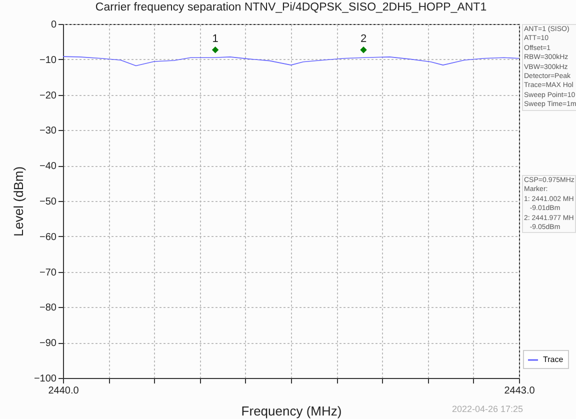  What do you see at coordinates (48, 237) in the screenshot?
I see `y-tick-label: −60` at bounding box center [48, 237].